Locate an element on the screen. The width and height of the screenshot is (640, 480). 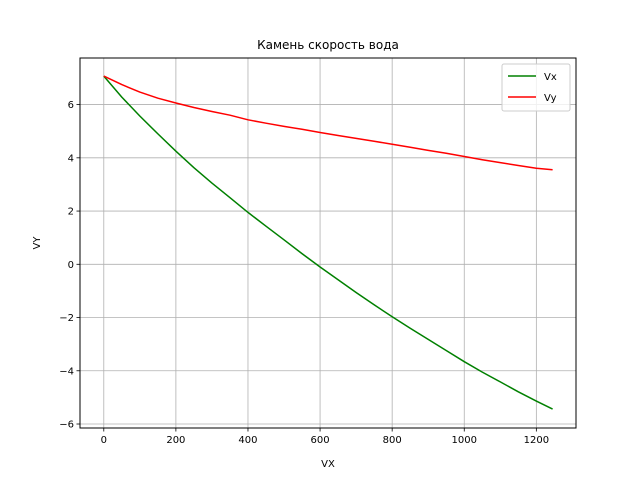
legend-frame is located at coordinates (536, 87).